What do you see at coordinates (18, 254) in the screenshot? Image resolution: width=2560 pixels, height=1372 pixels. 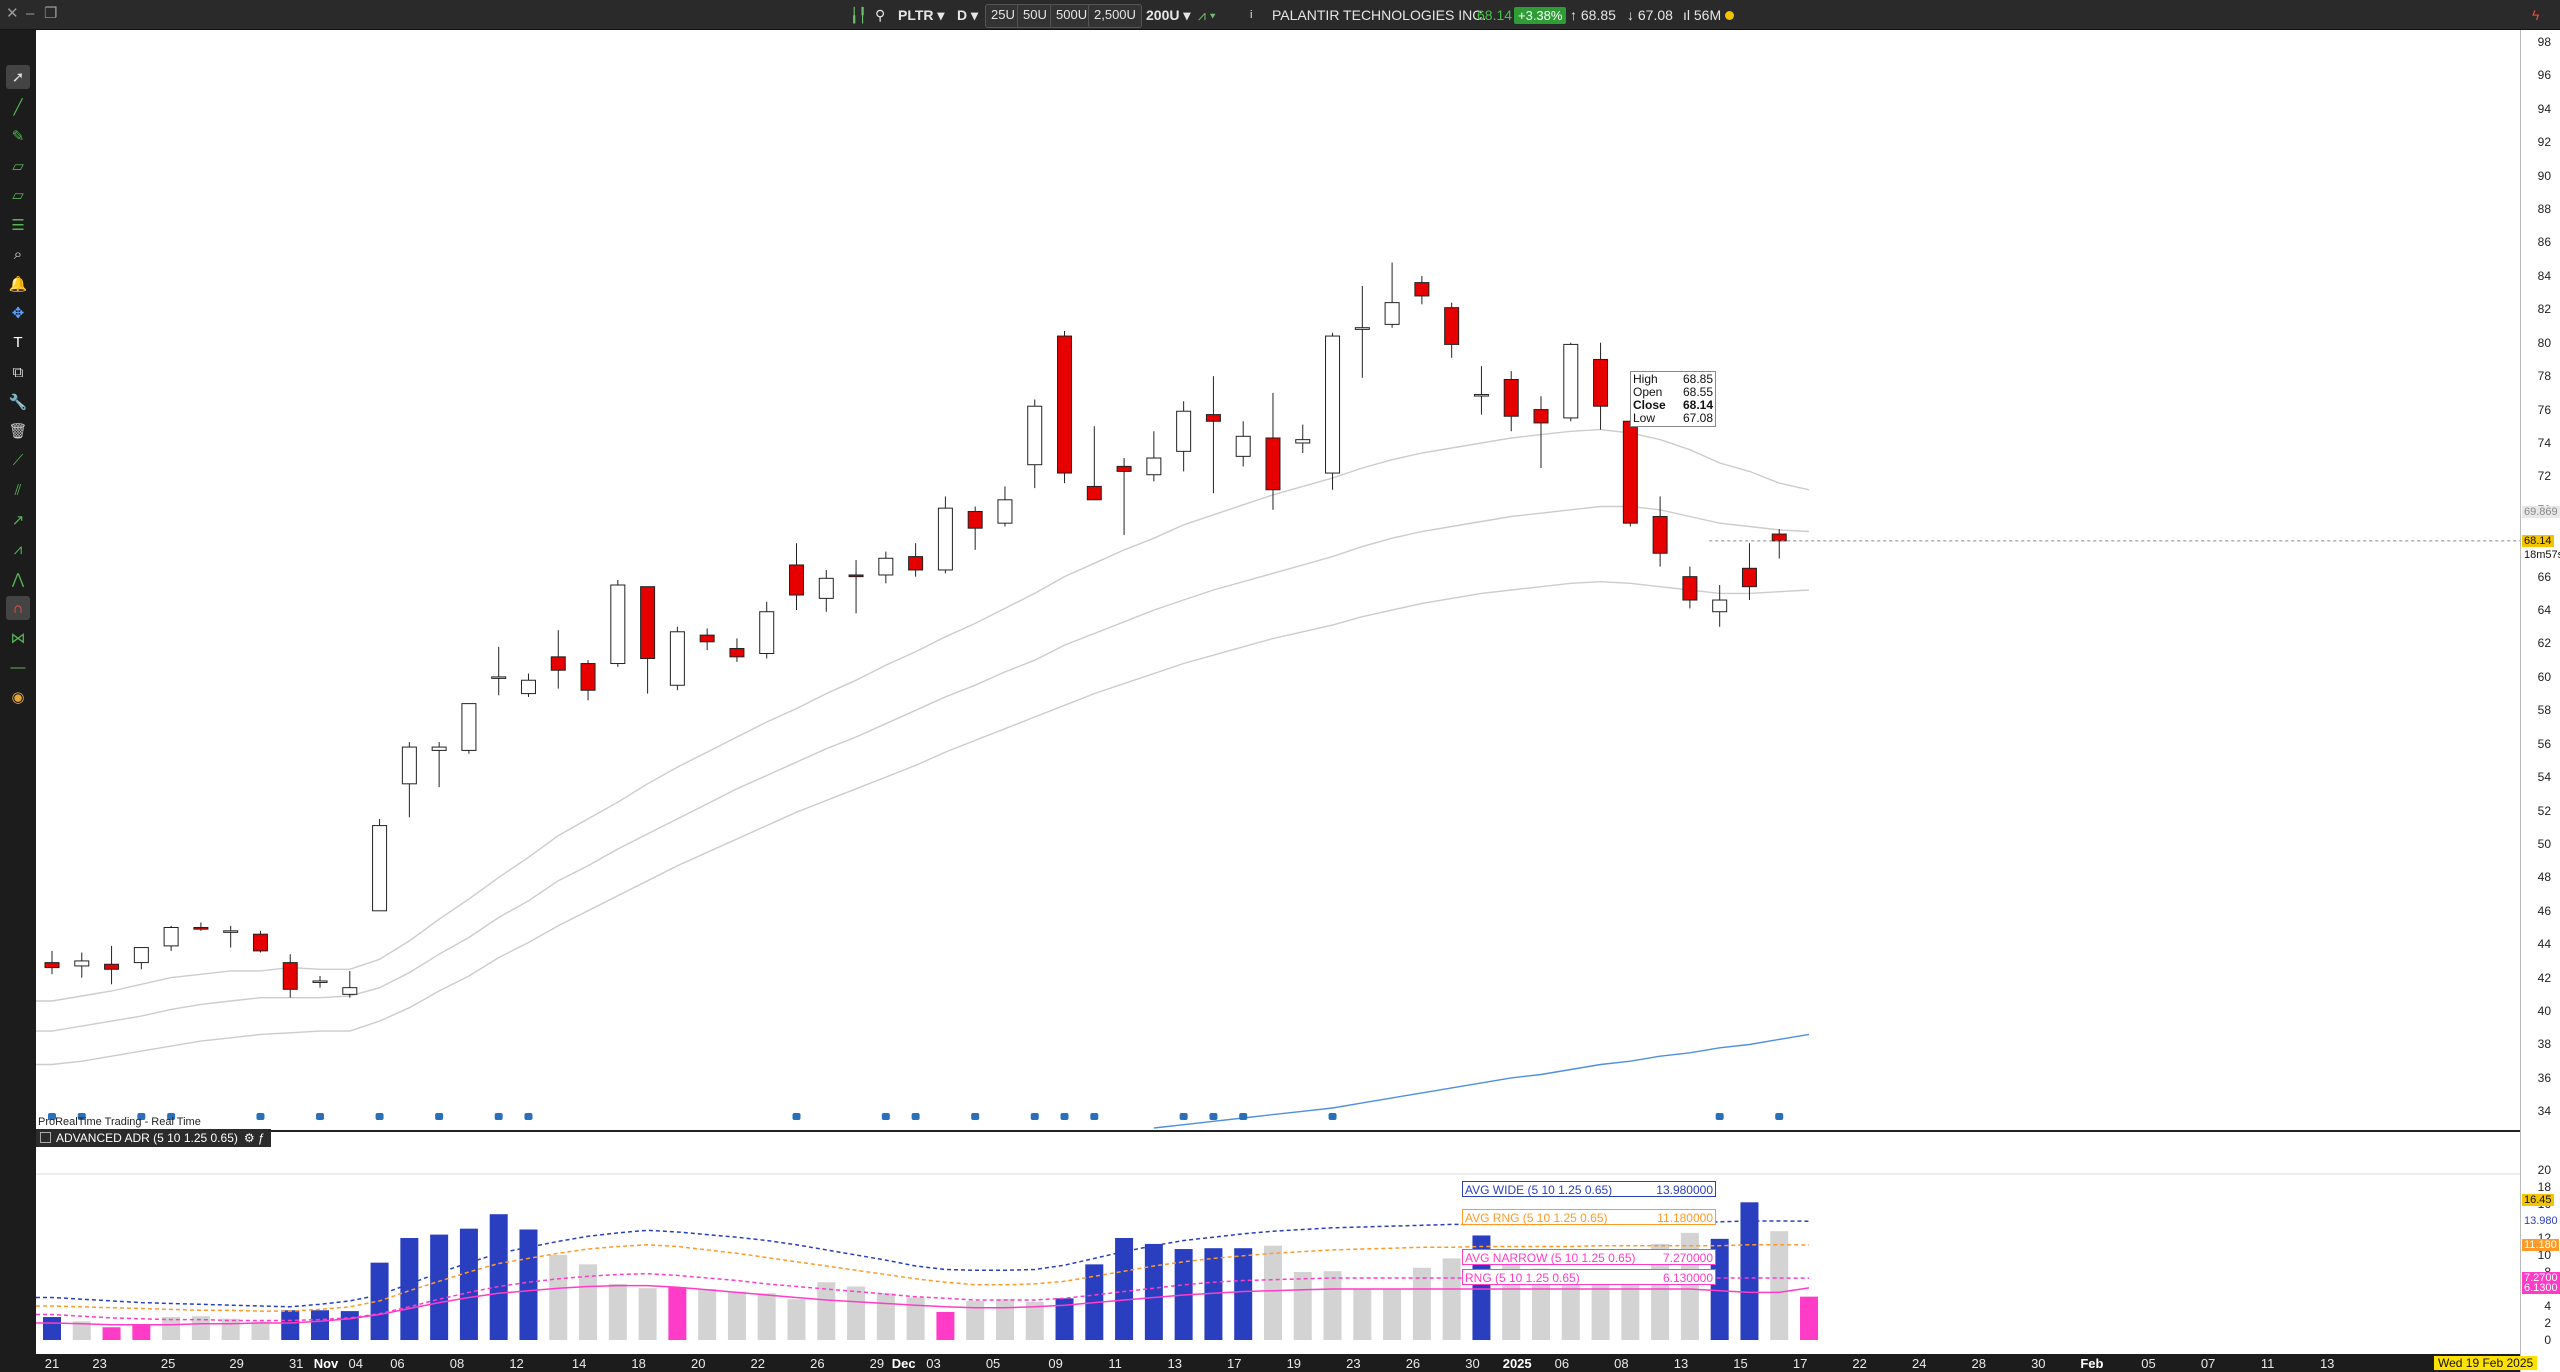 I see `zoom-icon: ⌕` at bounding box center [18, 254].